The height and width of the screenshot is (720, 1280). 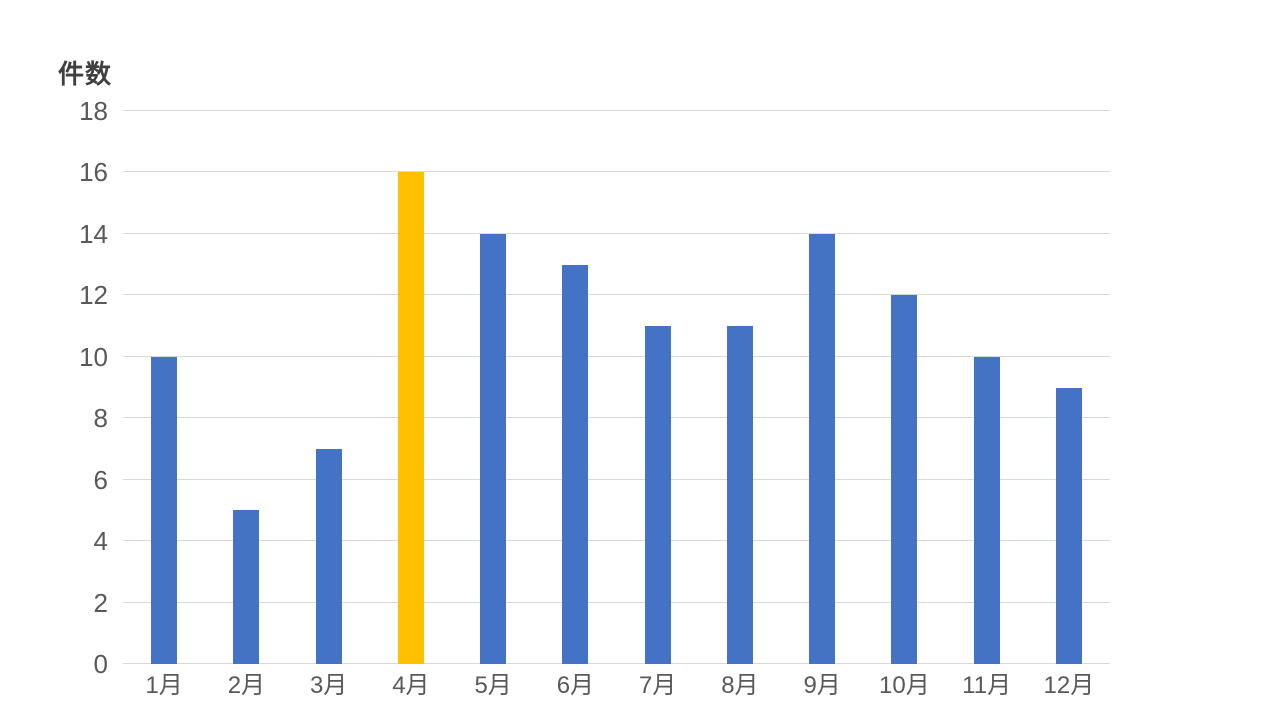 I want to click on x-axis-tick-label: 9月, so click(x=822, y=685).